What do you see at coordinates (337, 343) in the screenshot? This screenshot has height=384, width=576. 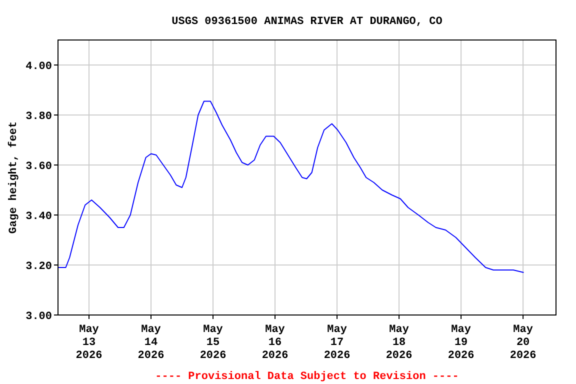 I see `x-tick-label: May 17 2026` at bounding box center [337, 343].